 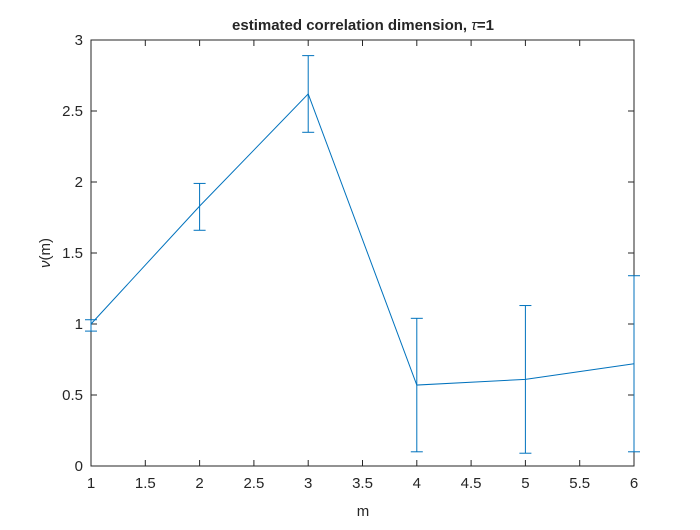 What do you see at coordinates (199, 483) in the screenshot?
I see `x-tick-label: 2` at bounding box center [199, 483].